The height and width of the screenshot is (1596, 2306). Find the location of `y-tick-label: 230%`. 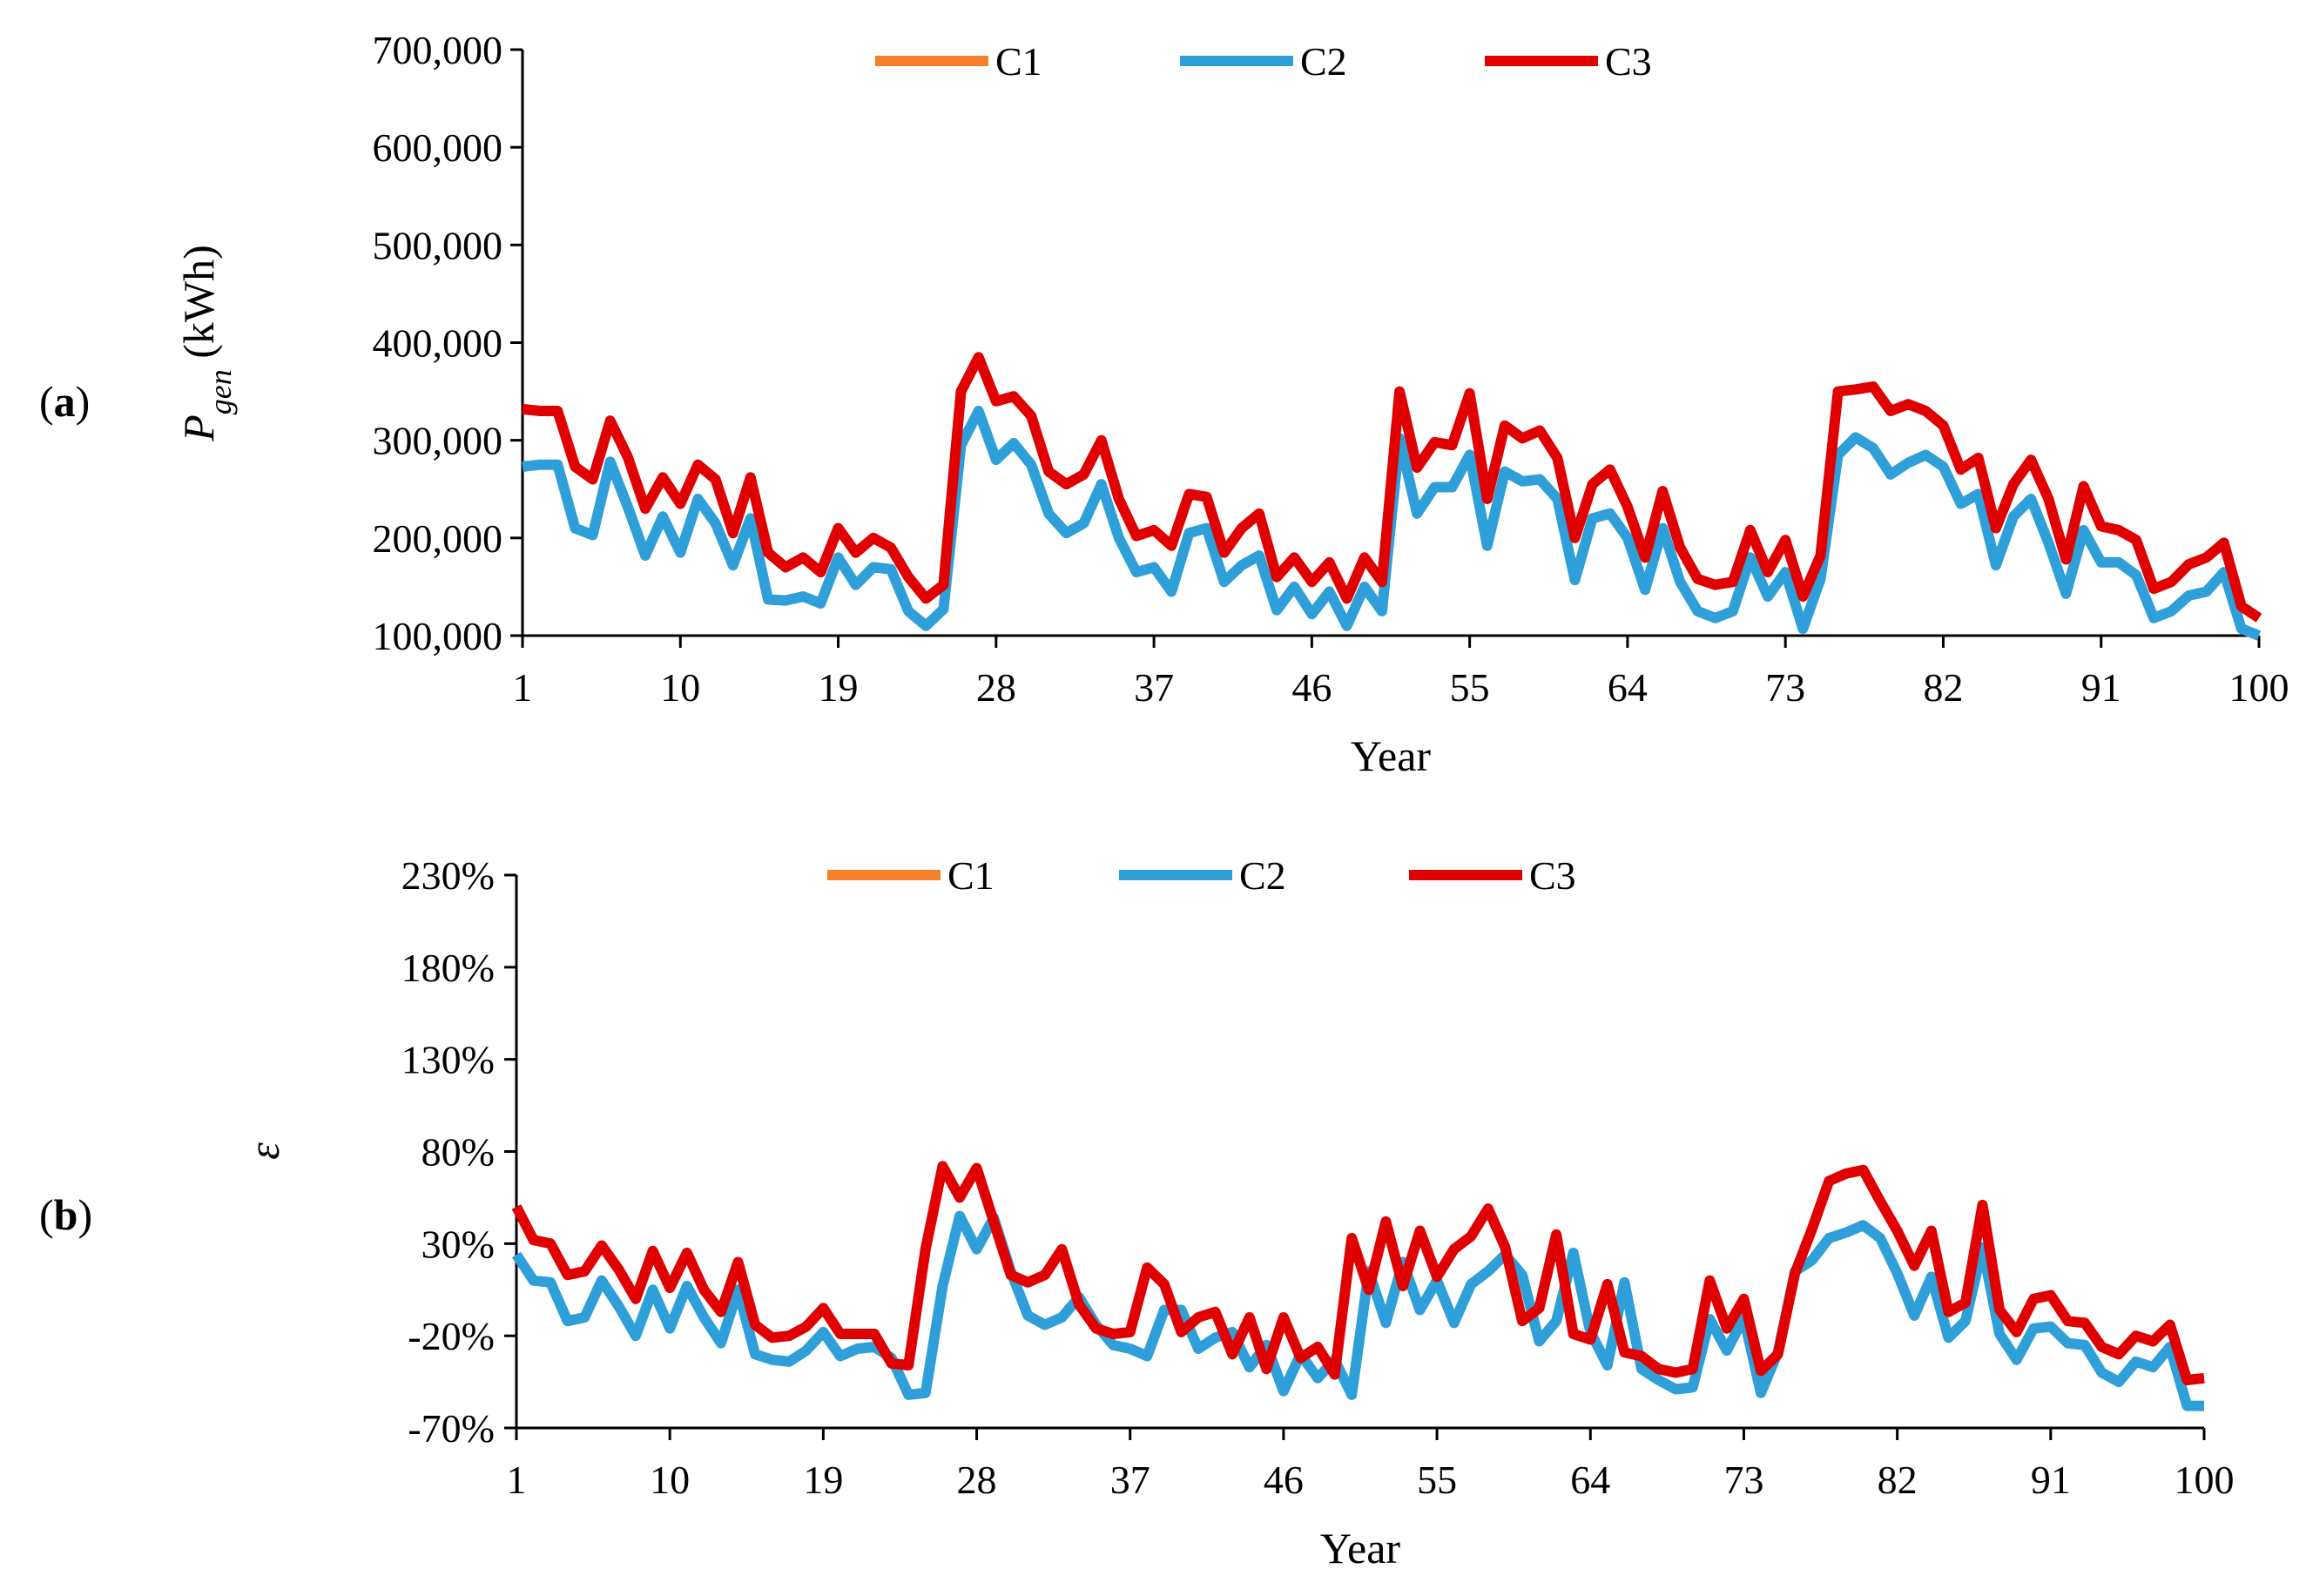

y-tick-label: 230% is located at coordinates (448, 875).